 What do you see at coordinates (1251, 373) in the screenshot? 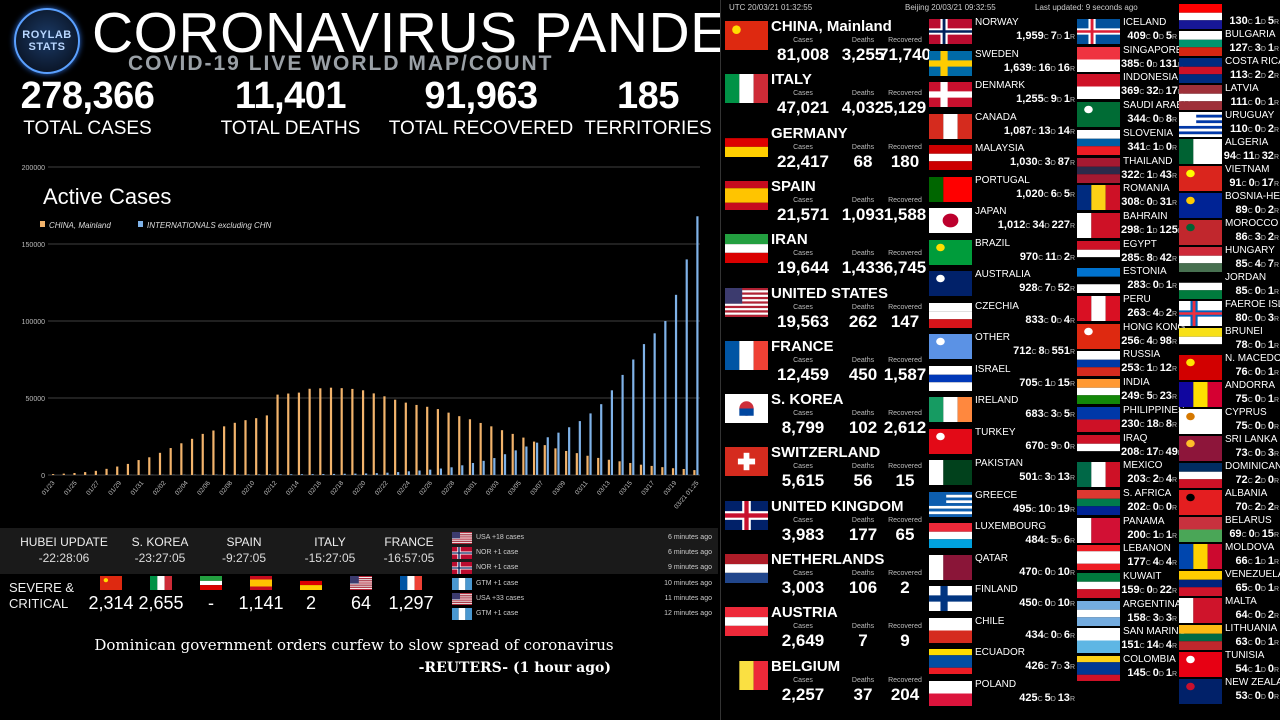
I see `country-values: 76C 0D 1R` at bounding box center [1251, 373].